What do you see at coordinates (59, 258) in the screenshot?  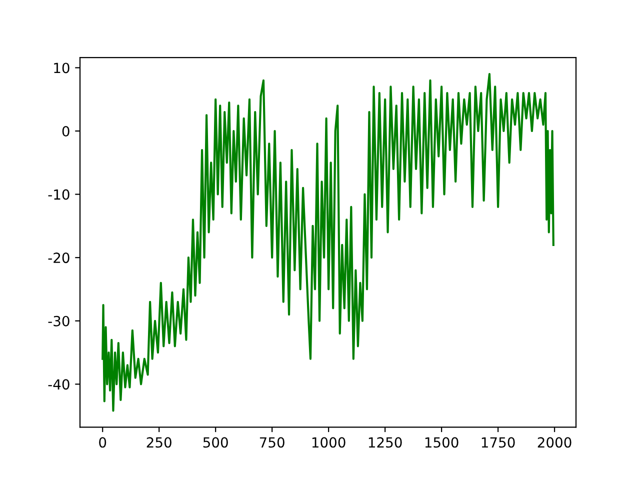 I see `y-tick-label: -20` at bounding box center [59, 258].